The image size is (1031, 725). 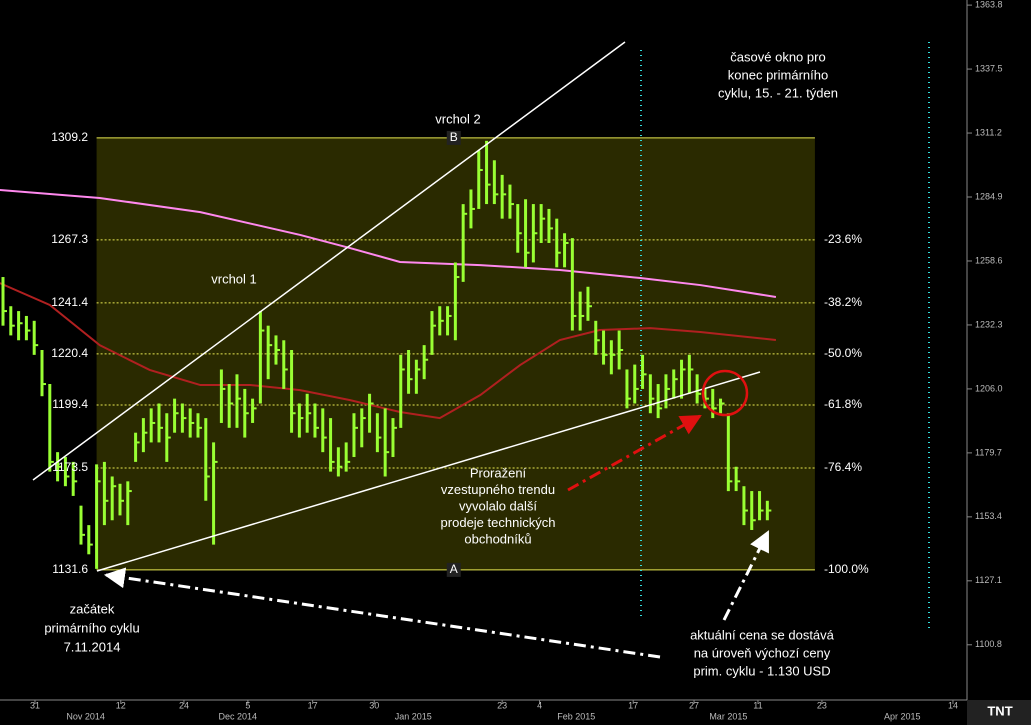 I want to click on annotation: vrchol 2, so click(x=458, y=118).